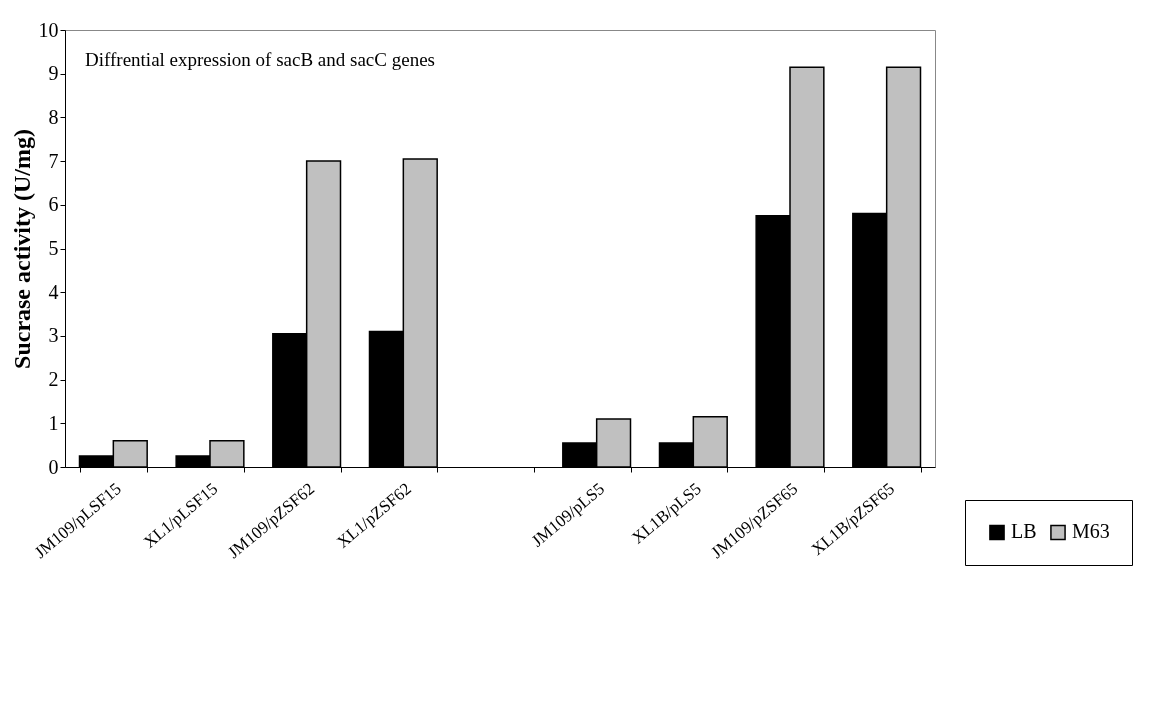  What do you see at coordinates (260, 59) in the screenshot?
I see `text: Diffrential expression of sacB and sacC genes` at bounding box center [260, 59].